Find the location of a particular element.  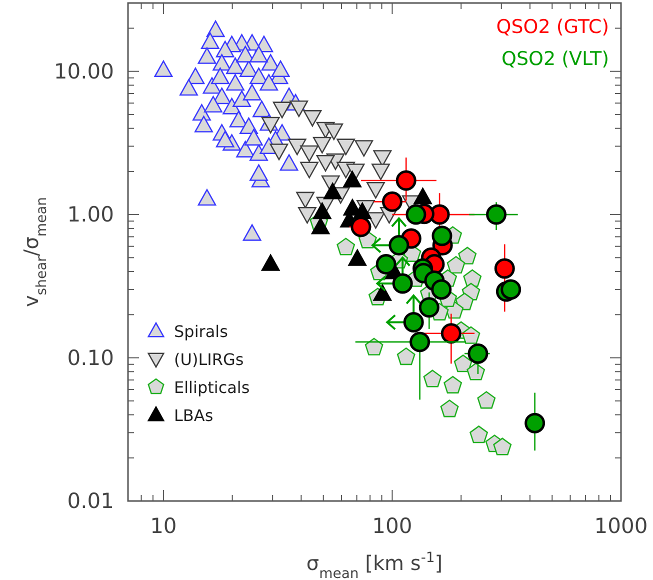

y-tick-label: 0.01 is located at coordinates (90, 501).